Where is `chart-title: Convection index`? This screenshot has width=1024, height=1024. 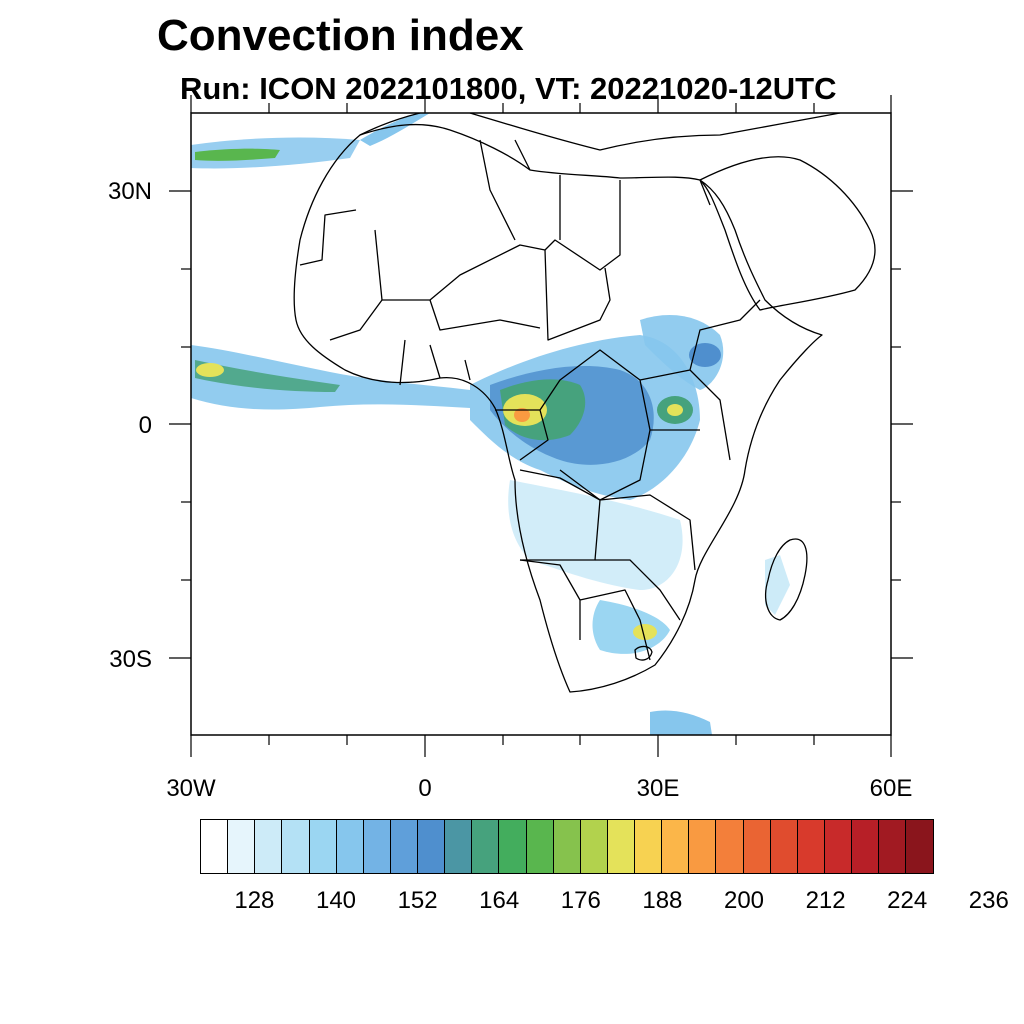
chart-title: Convection index is located at coordinates (340, 35).